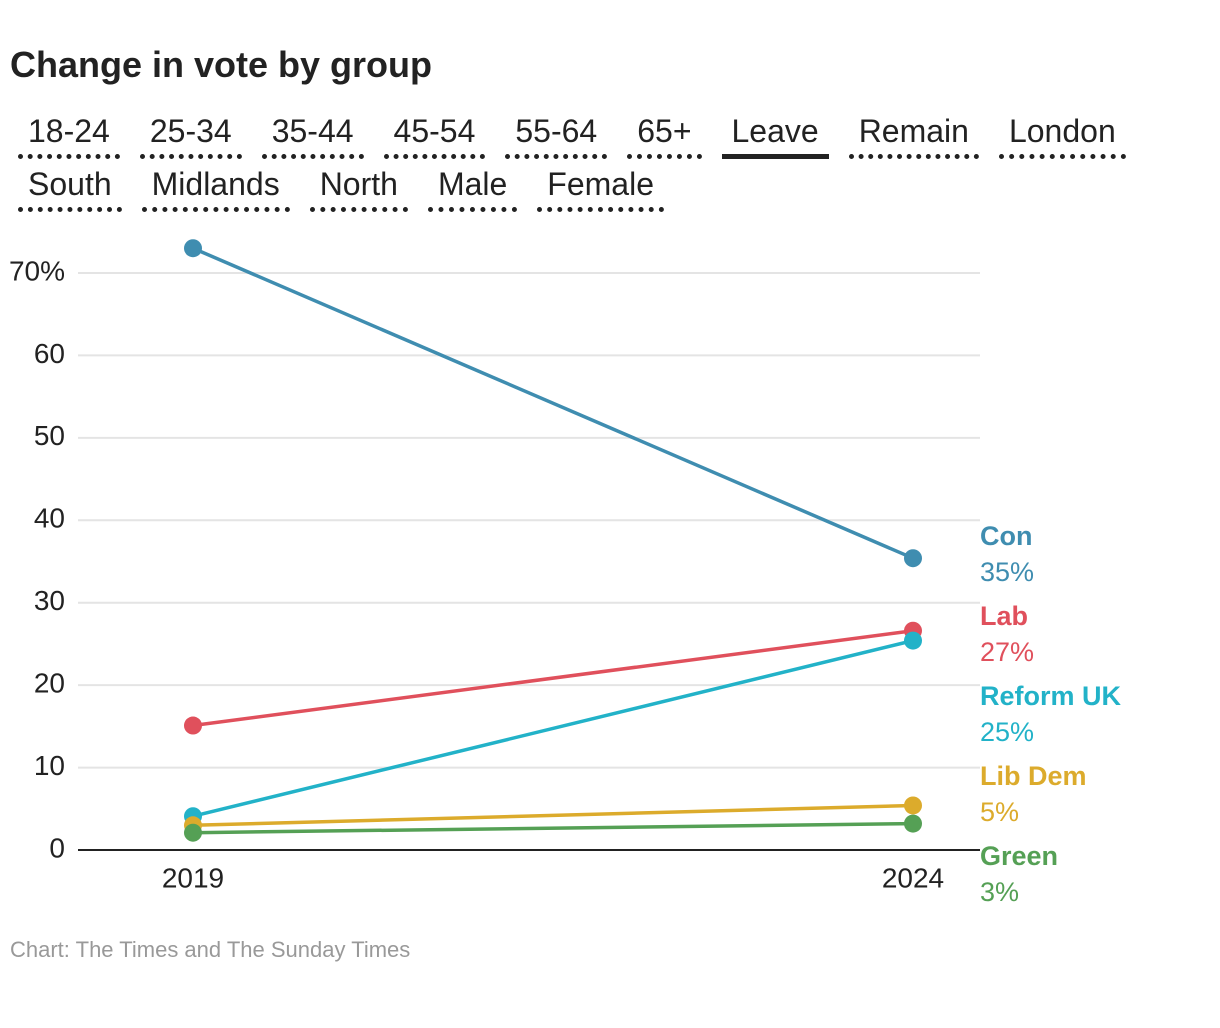 The height and width of the screenshot is (1028, 1220). What do you see at coordinates (49, 600) in the screenshot?
I see `y-tick-label: 30` at bounding box center [49, 600].